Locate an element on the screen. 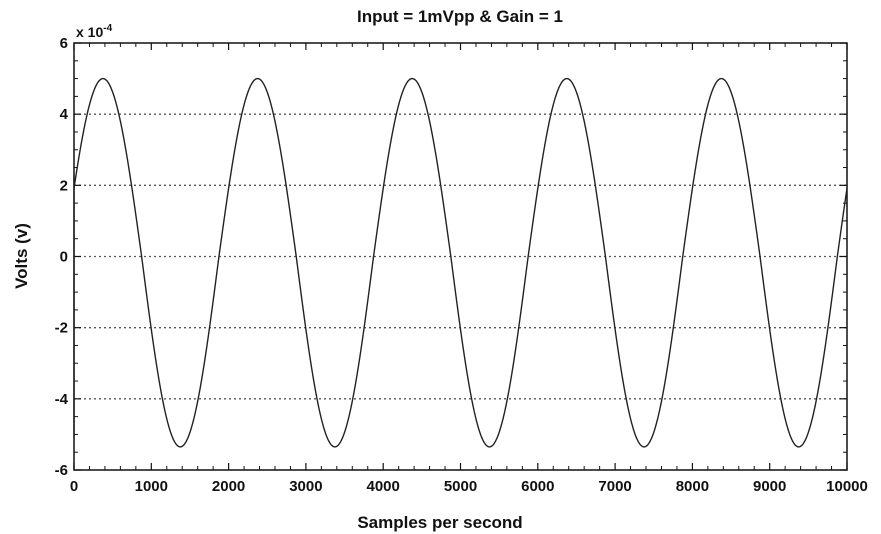  x-tick-label: 7000 is located at coordinates (614, 486).